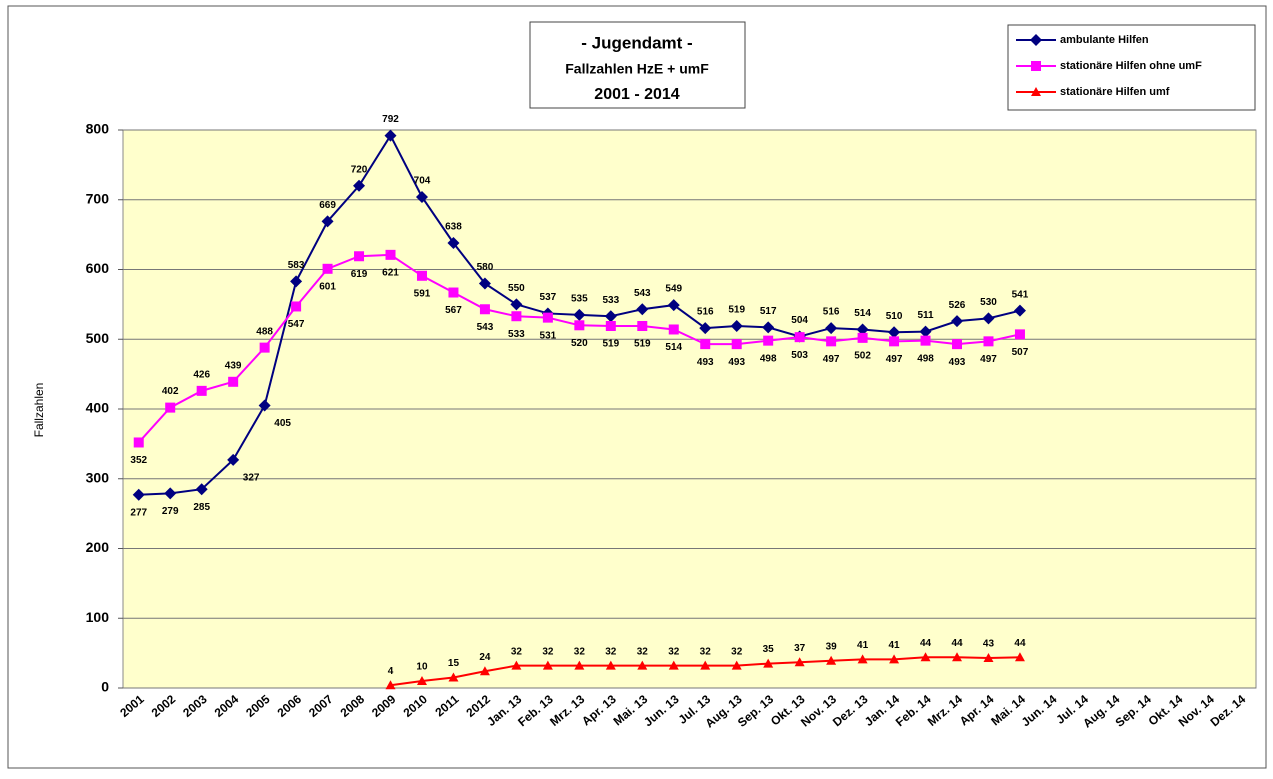  What do you see at coordinates (282, 423) in the screenshot?
I see `data-label: 405` at bounding box center [282, 423].